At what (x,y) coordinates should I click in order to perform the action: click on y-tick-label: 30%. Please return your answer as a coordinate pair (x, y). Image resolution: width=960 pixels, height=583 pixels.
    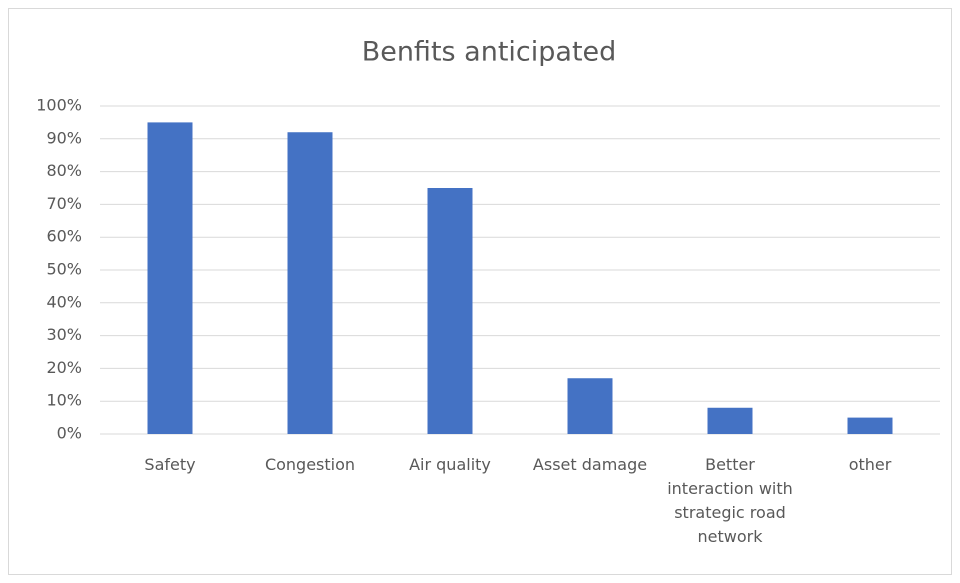
    Looking at the image, I should click on (64, 334).